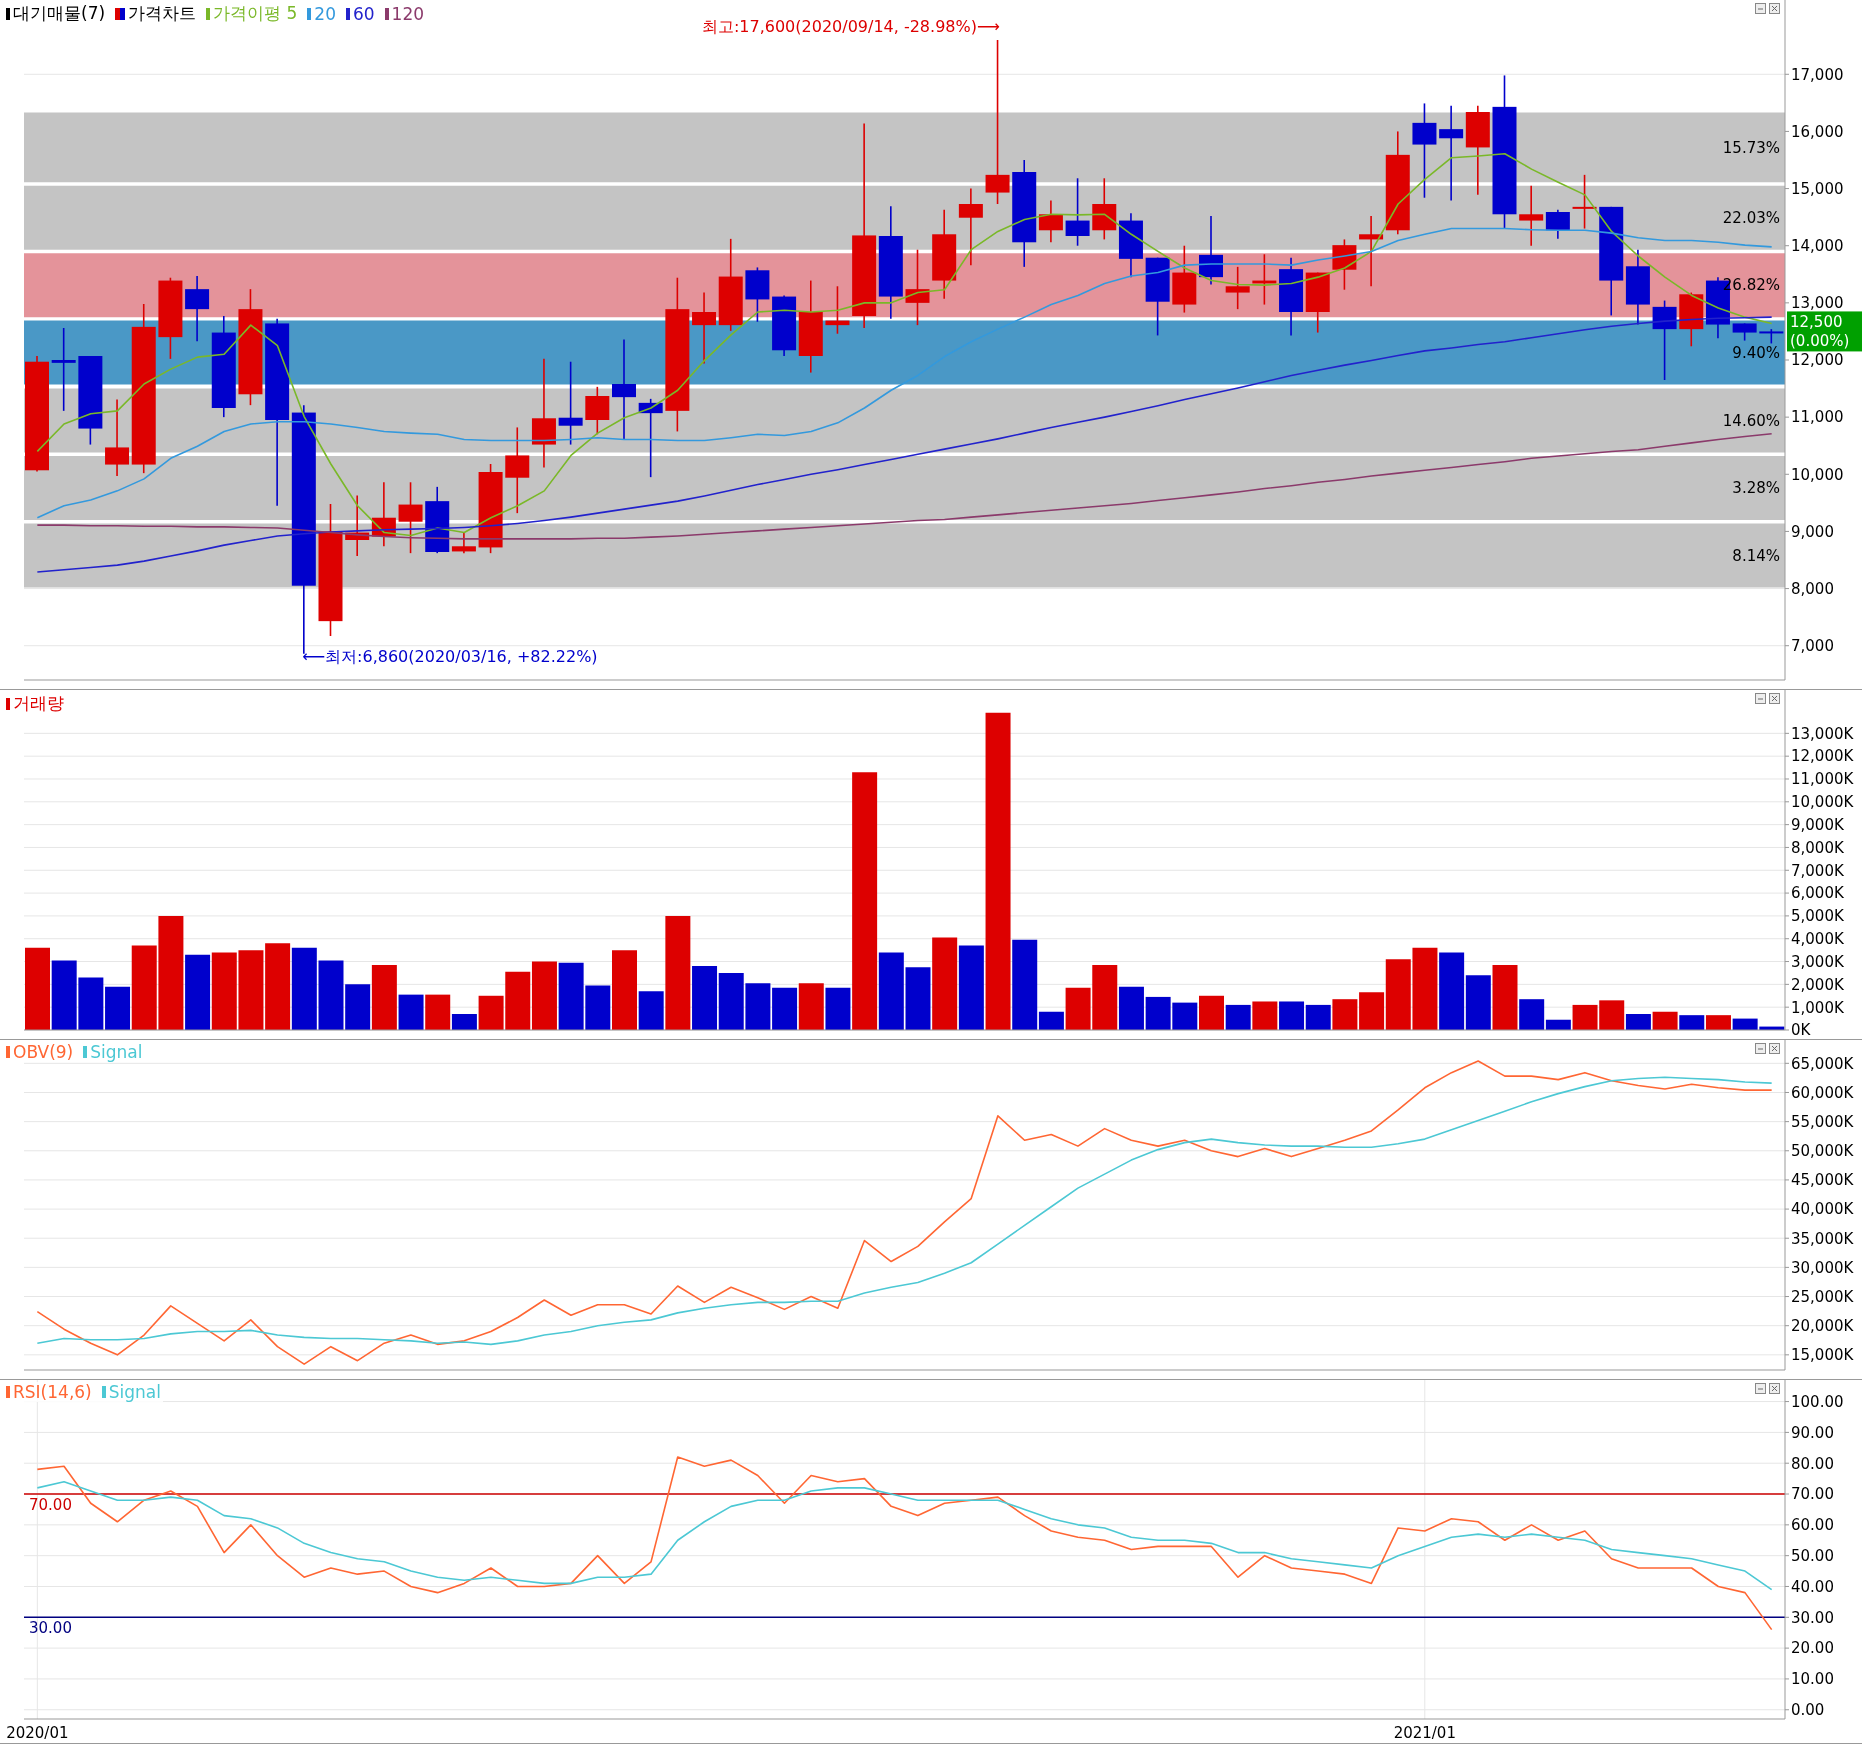  What do you see at coordinates (1823, 1180) in the screenshot?
I see `y-tick-label: 45,000K` at bounding box center [1823, 1180].